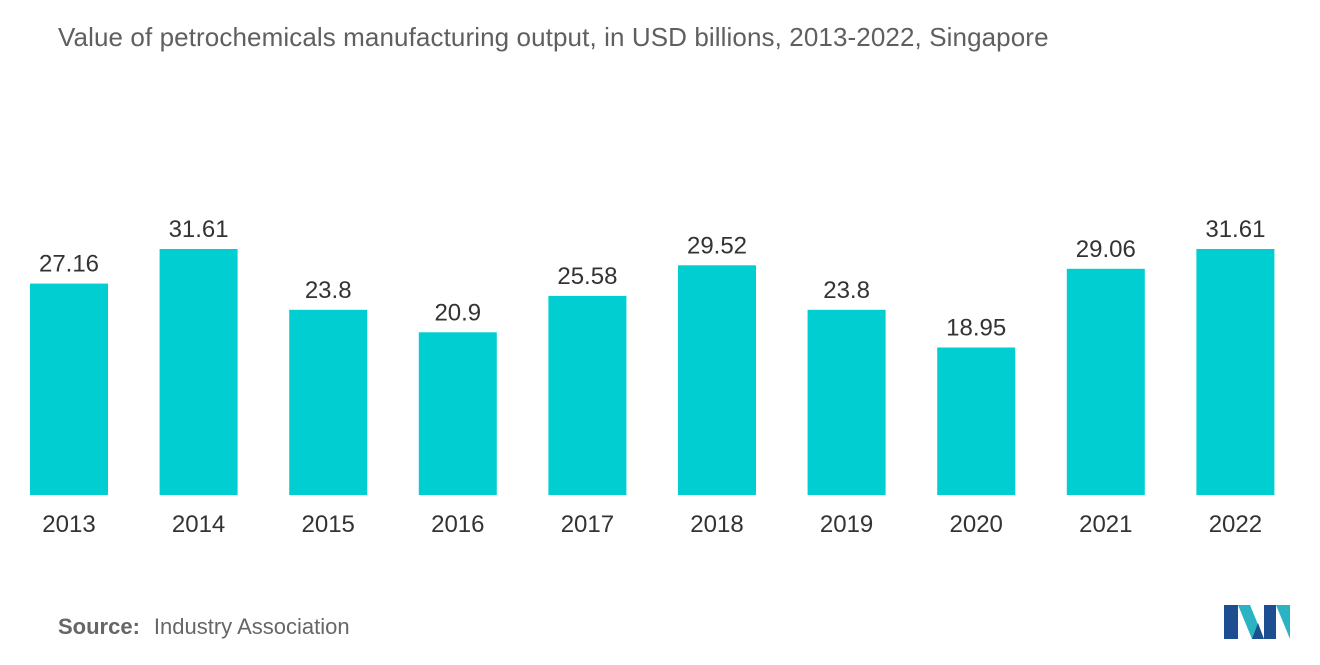  I want to click on bar-2018, so click(717, 380).